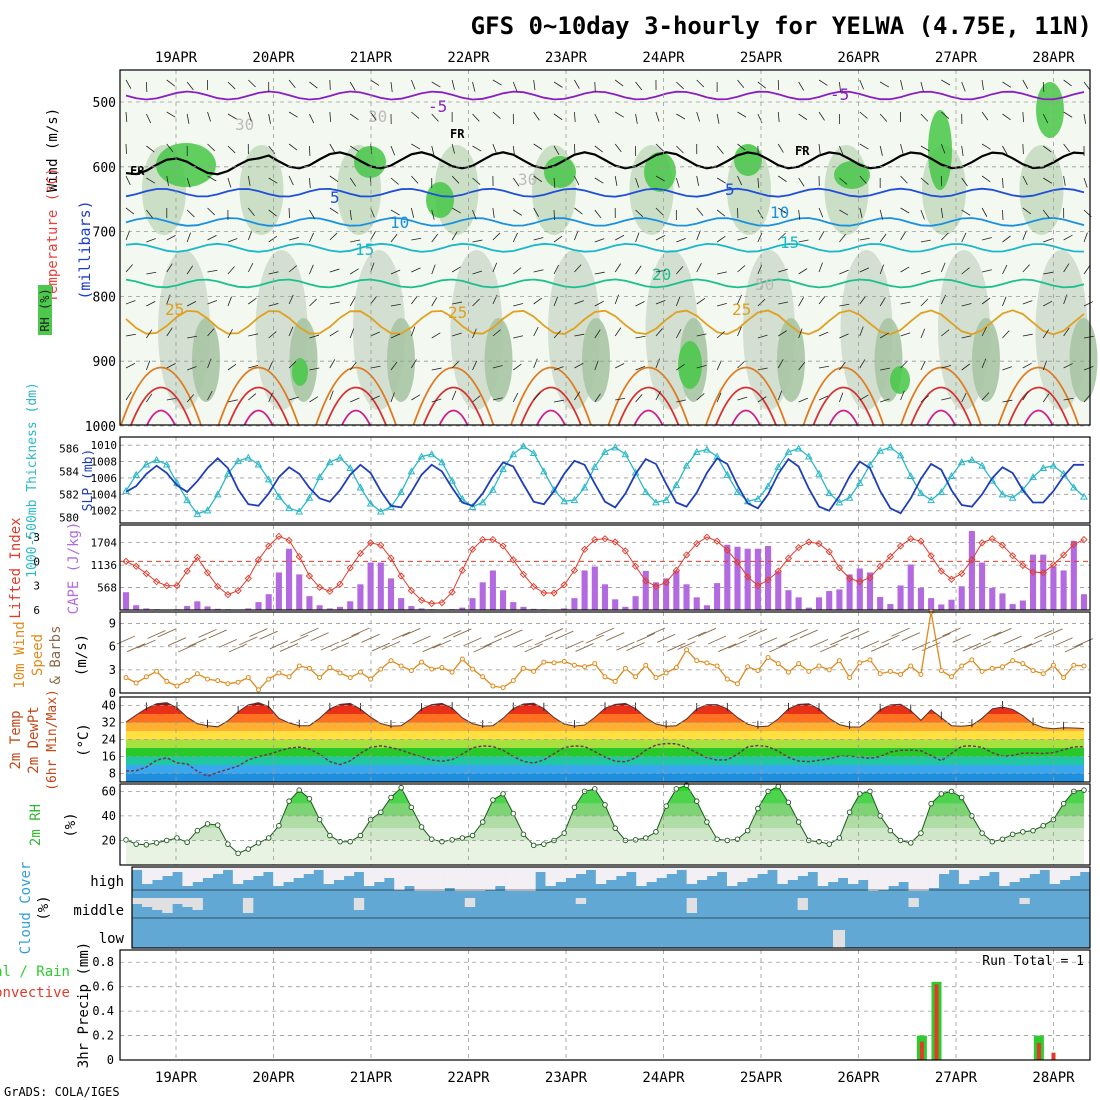 Image resolution: width=1100 pixels, height=1100 pixels. Describe the element at coordinates (605, 760) in the screenshot. I see `temp-band` at that location.